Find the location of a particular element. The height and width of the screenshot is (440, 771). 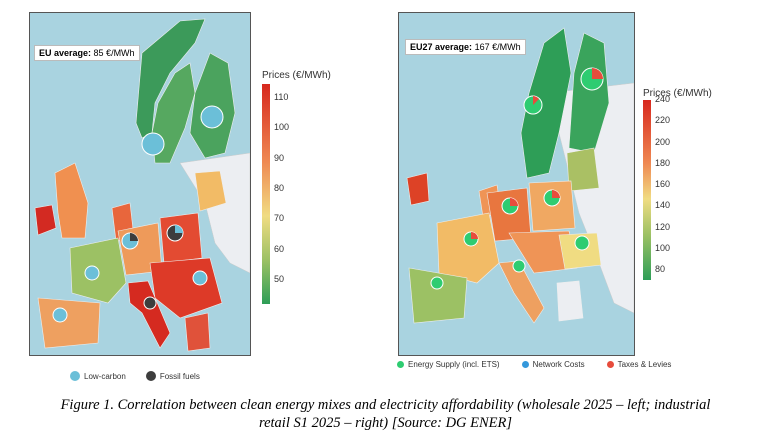

right-colorbar-tick: 180 is located at coordinates (663, 162).